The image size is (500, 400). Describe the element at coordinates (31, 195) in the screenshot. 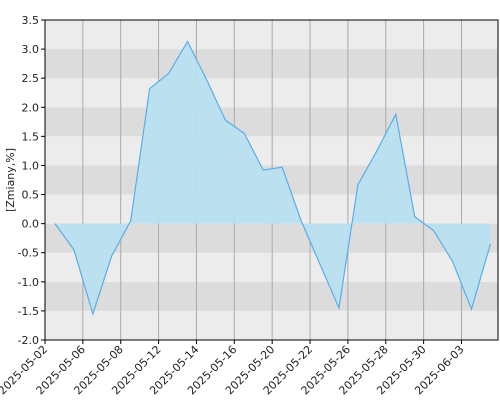

I see `y-tick-label: 0.5` at that location.